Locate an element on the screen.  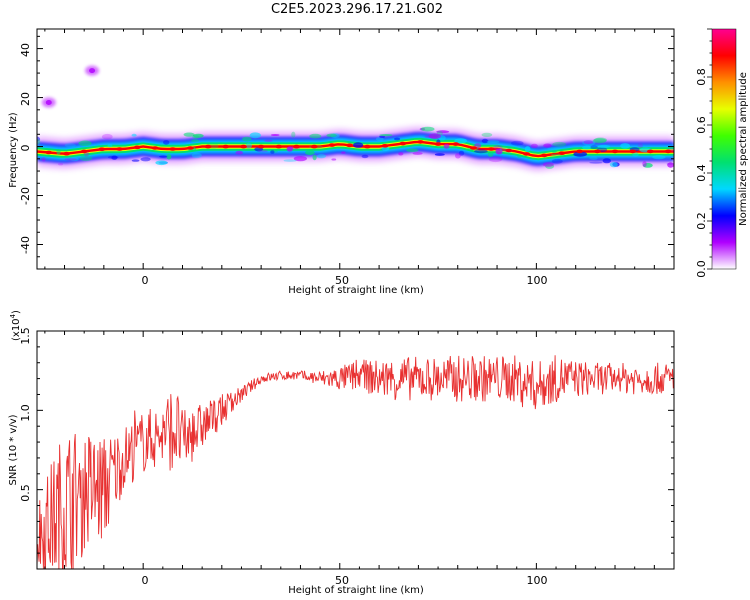
spectrogram-ytick-neg20: -20 is located at coordinates (25, 196).